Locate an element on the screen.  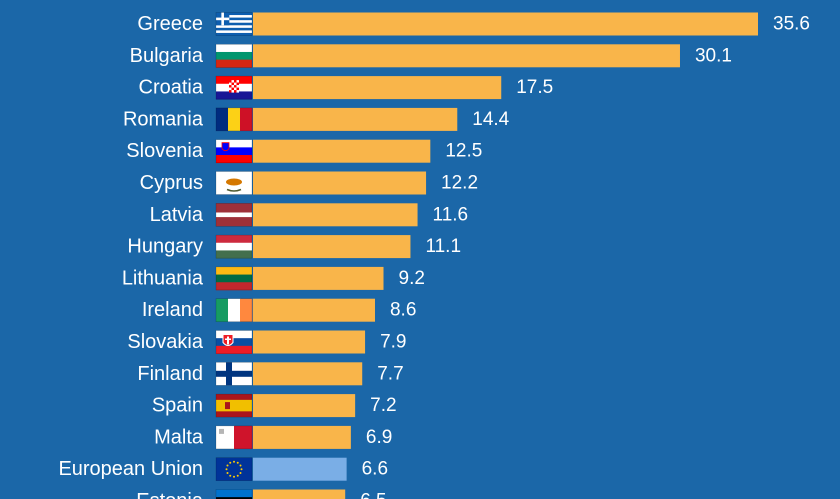
bar-row: Croatia 17.5 is located at coordinates (346, 87).